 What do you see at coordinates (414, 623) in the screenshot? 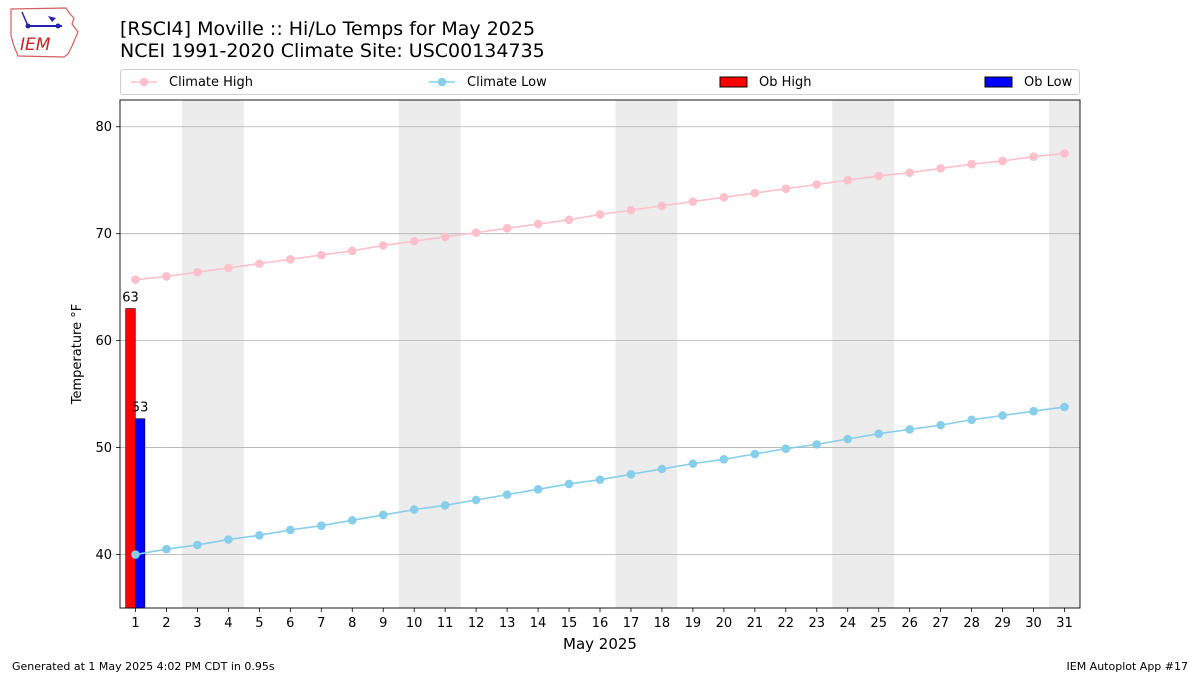
I see `x-tick-label: 10` at bounding box center [414, 623].